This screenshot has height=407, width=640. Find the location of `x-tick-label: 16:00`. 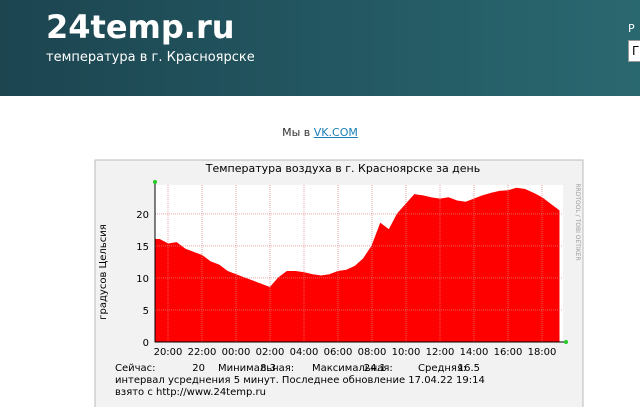

x-tick-label: 16:00 is located at coordinates (508, 352).